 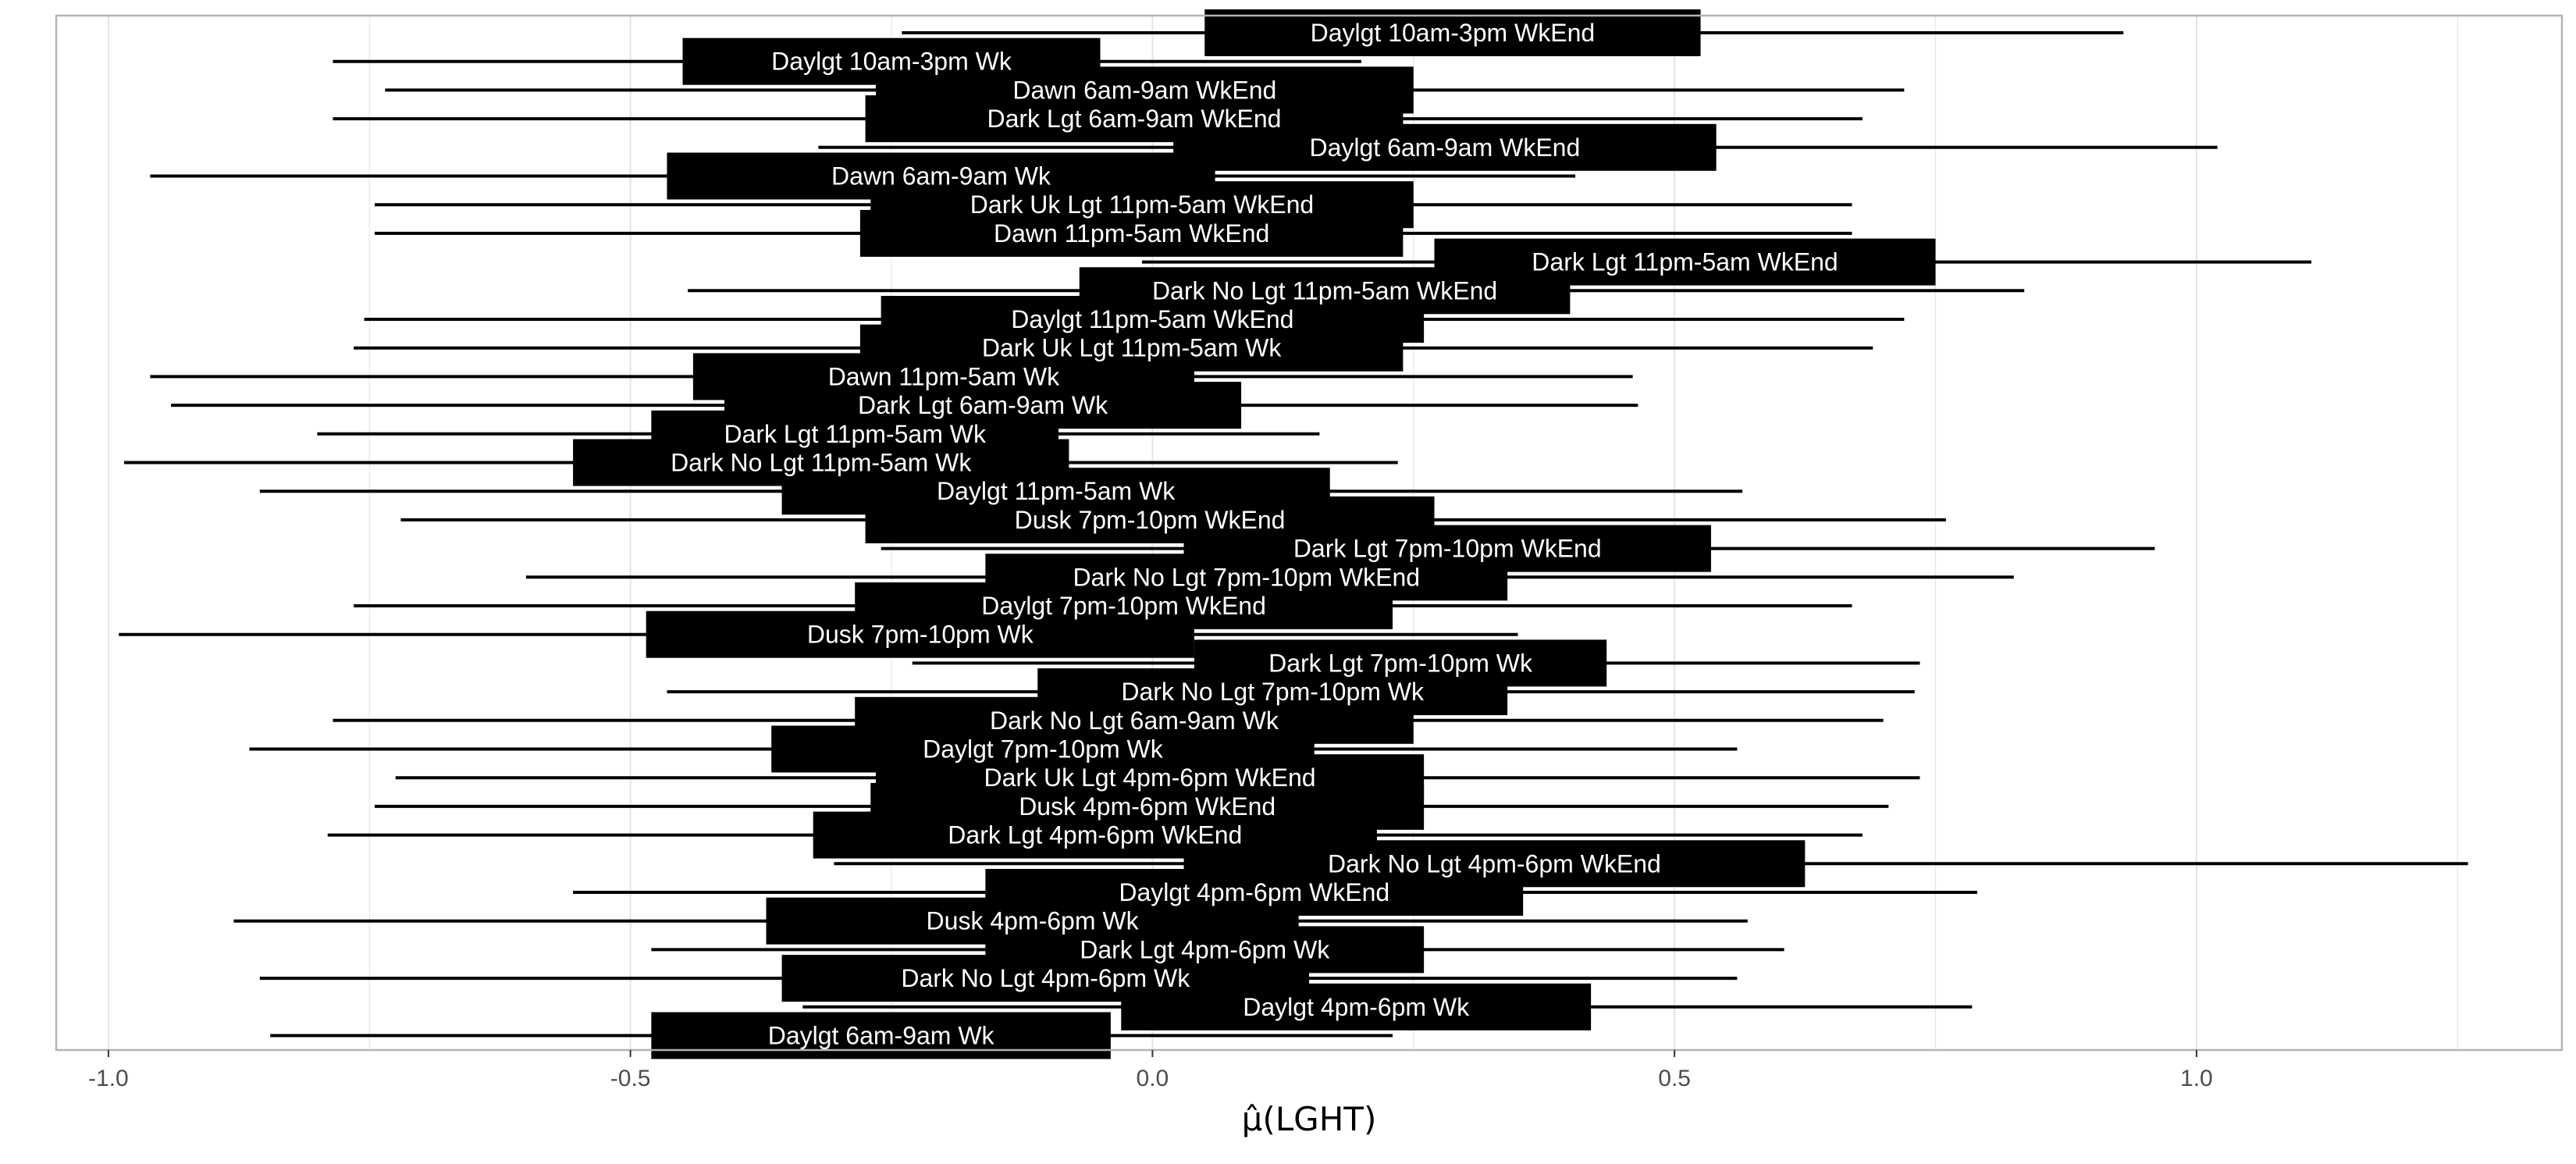 What do you see at coordinates (1246, 577) in the screenshot?
I see `interval-label: Dark No Lgt 7pm-10pm WkEnd` at bounding box center [1246, 577].